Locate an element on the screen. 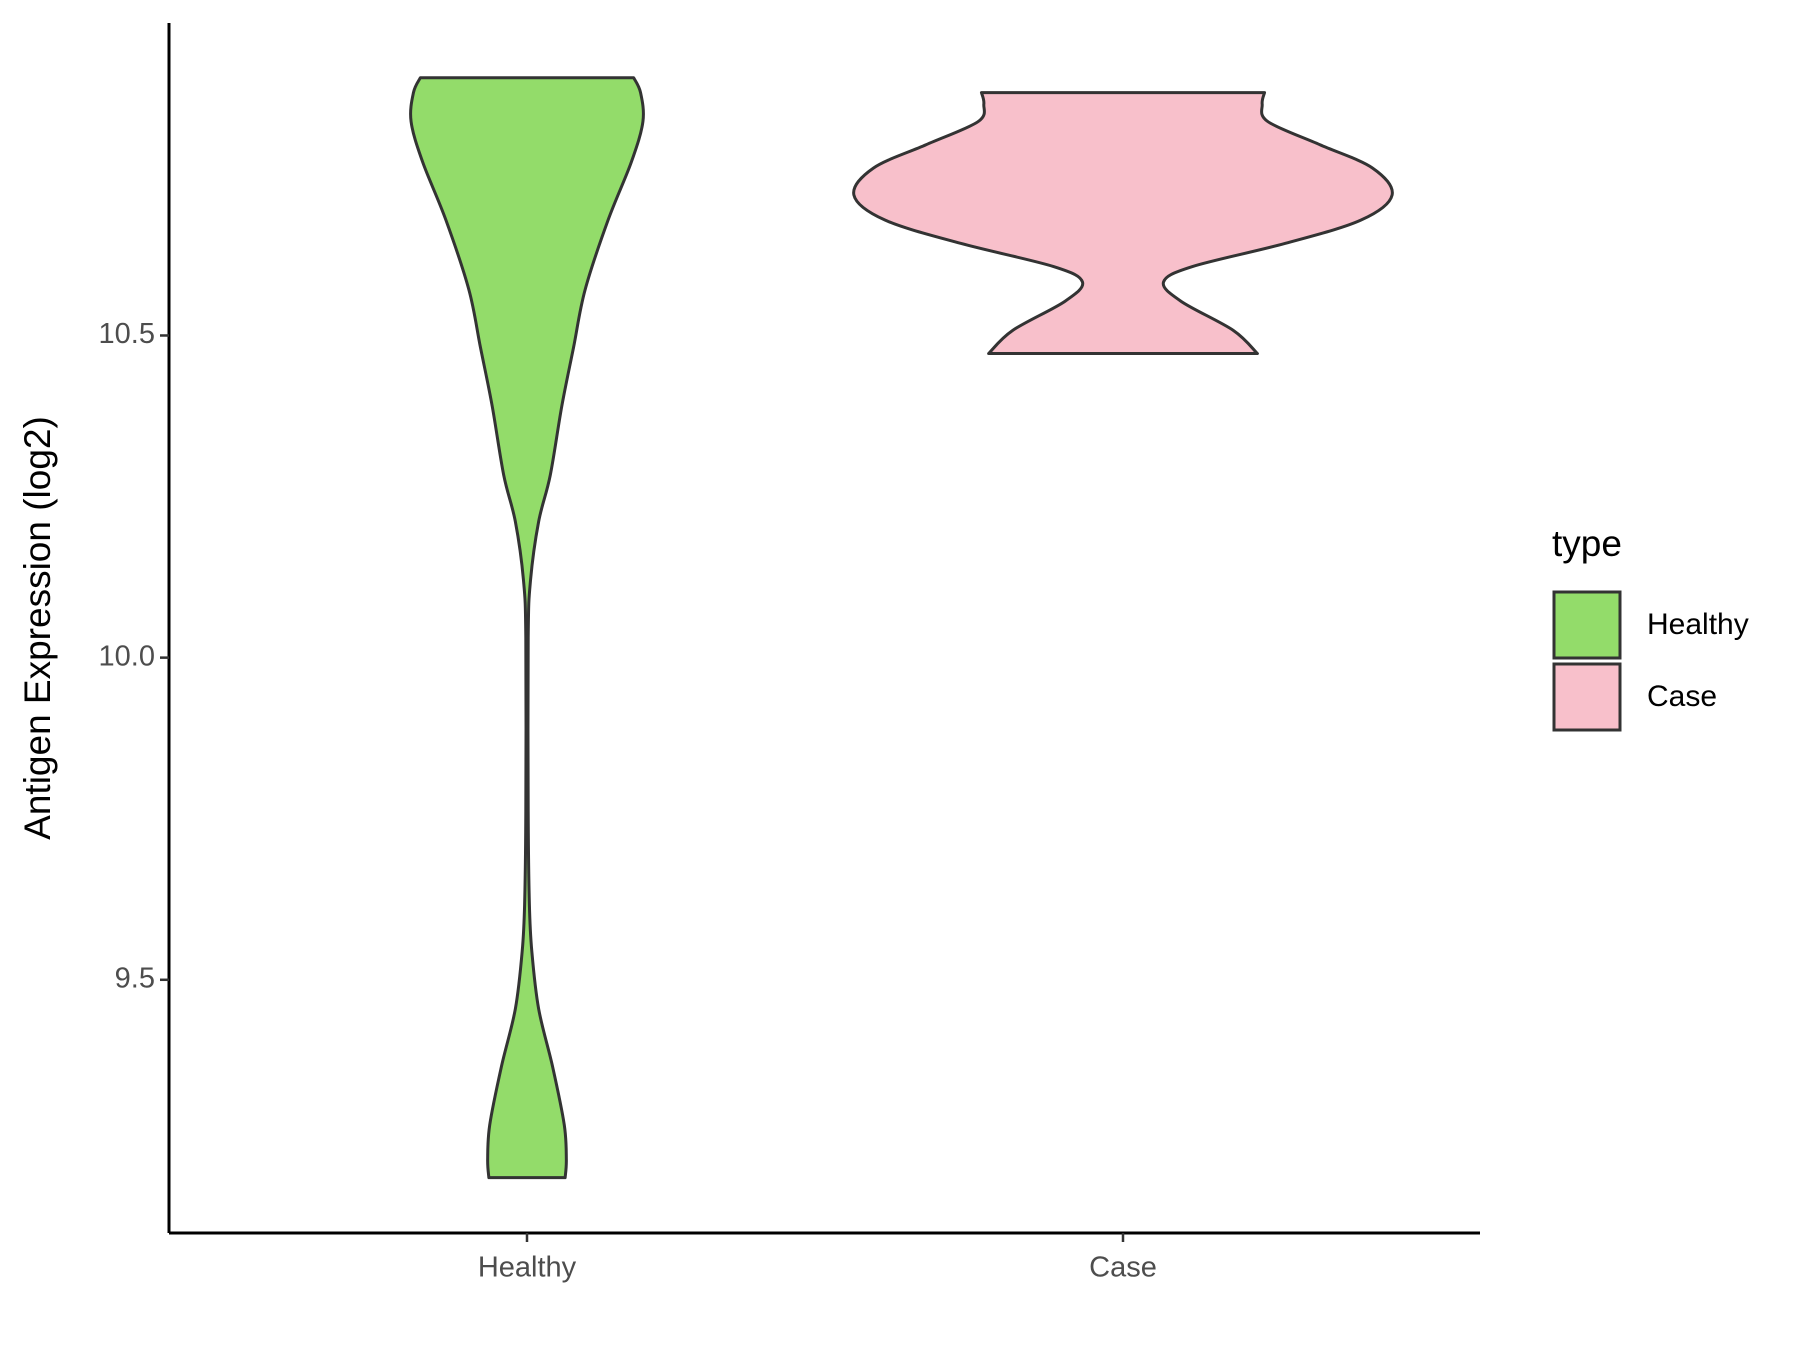 The height and width of the screenshot is (1350, 1800). y-tick-label: 10.0 is located at coordinates (127, 656).